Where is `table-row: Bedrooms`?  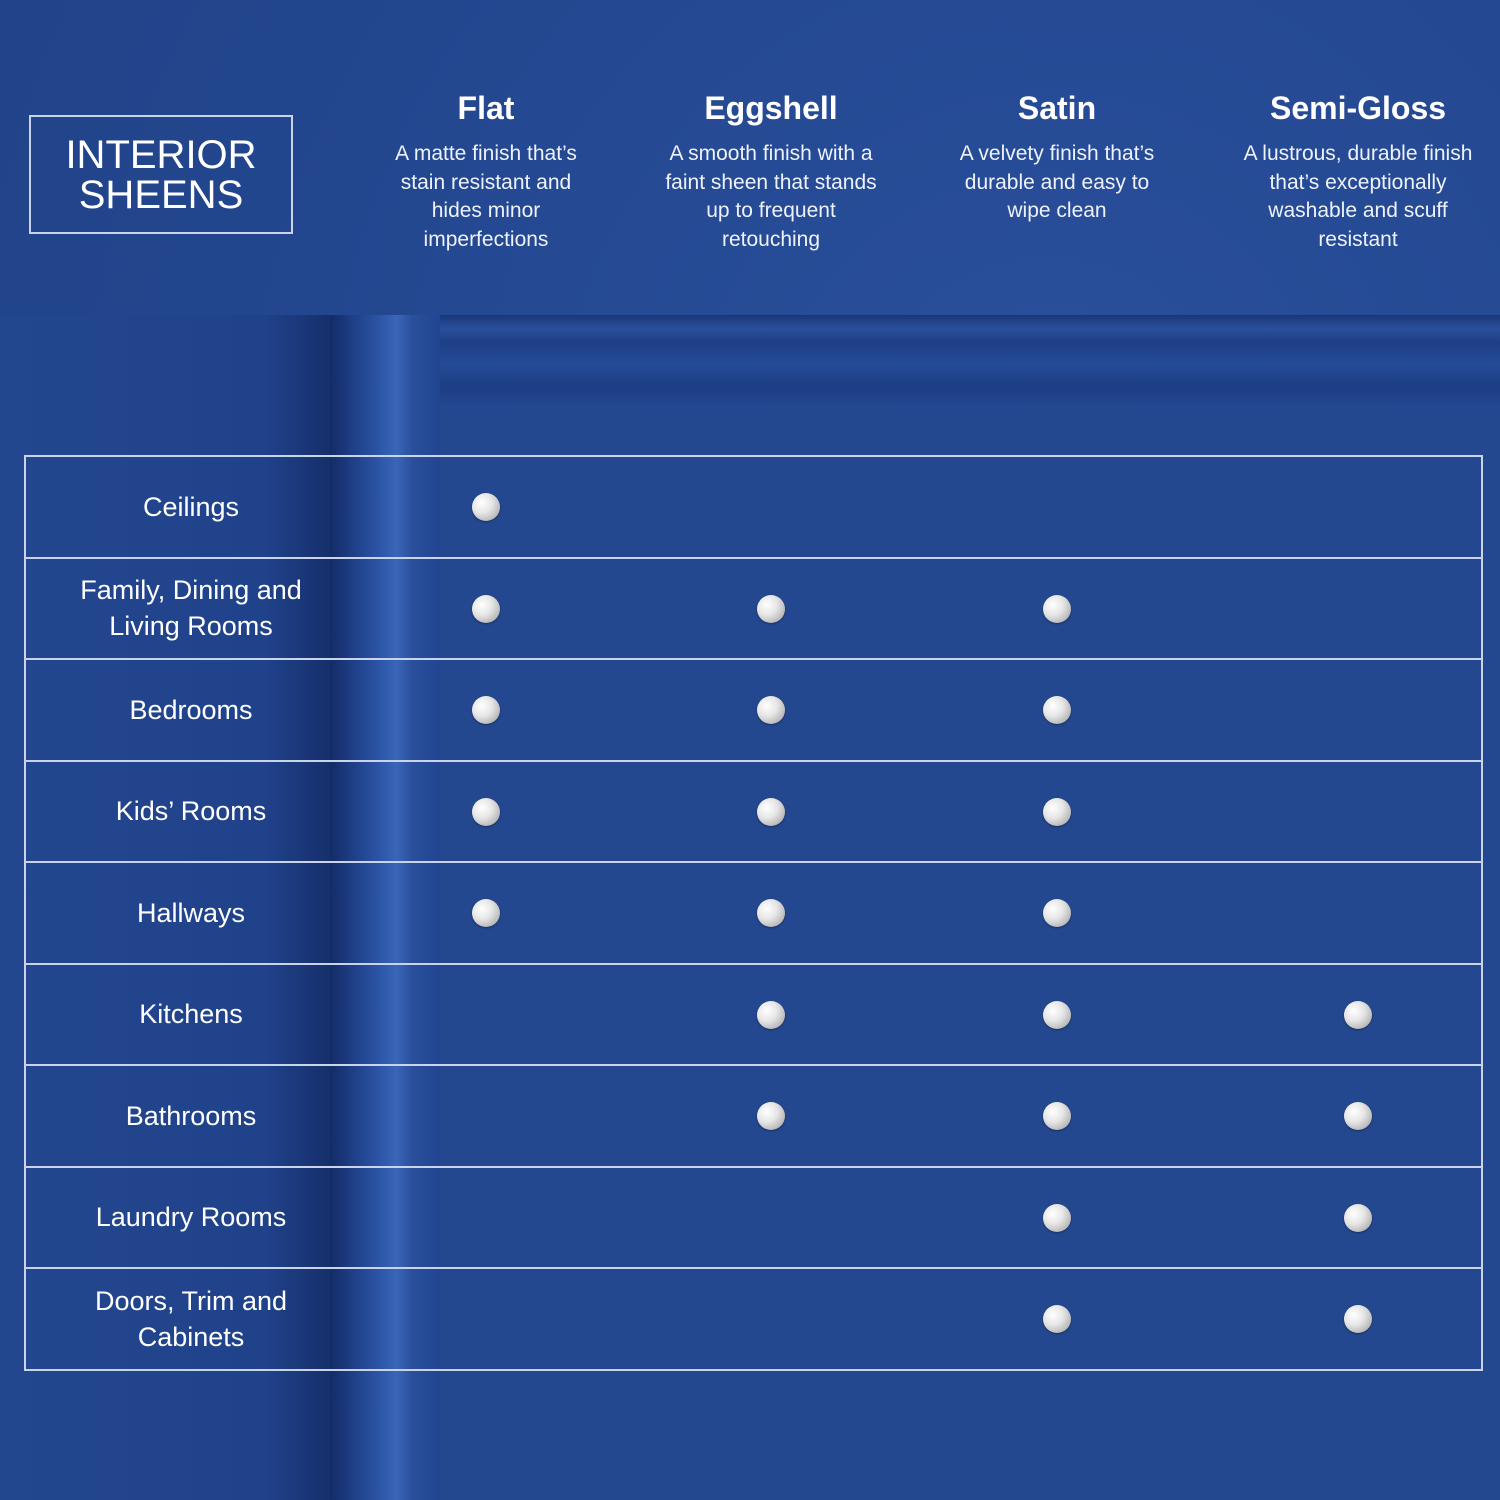
table-row: Bedrooms is located at coordinates (753, 711).